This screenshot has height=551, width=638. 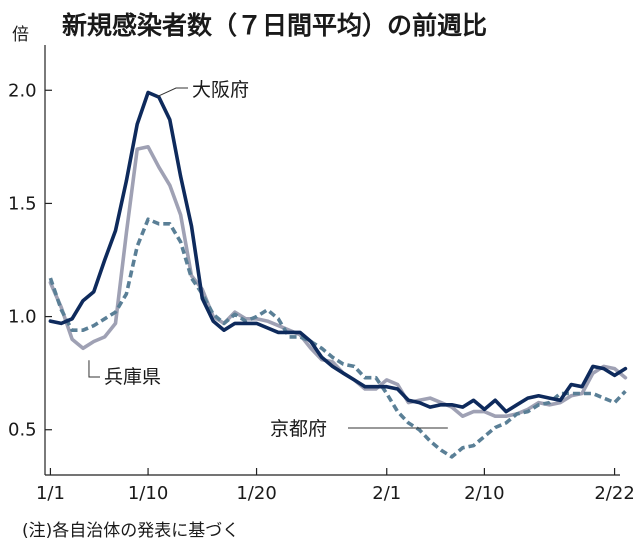 What do you see at coordinates (148, 493) in the screenshot?
I see `x-tick-label: 1/10` at bounding box center [148, 493].